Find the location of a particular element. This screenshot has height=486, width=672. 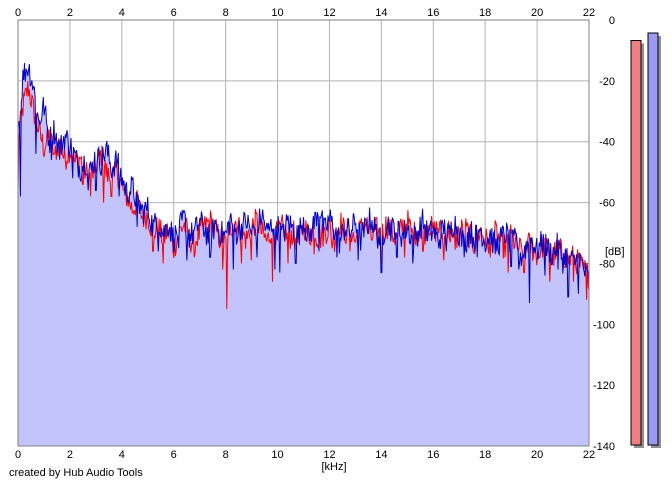

x-tick-label-bottom: 14 is located at coordinates (381, 455).